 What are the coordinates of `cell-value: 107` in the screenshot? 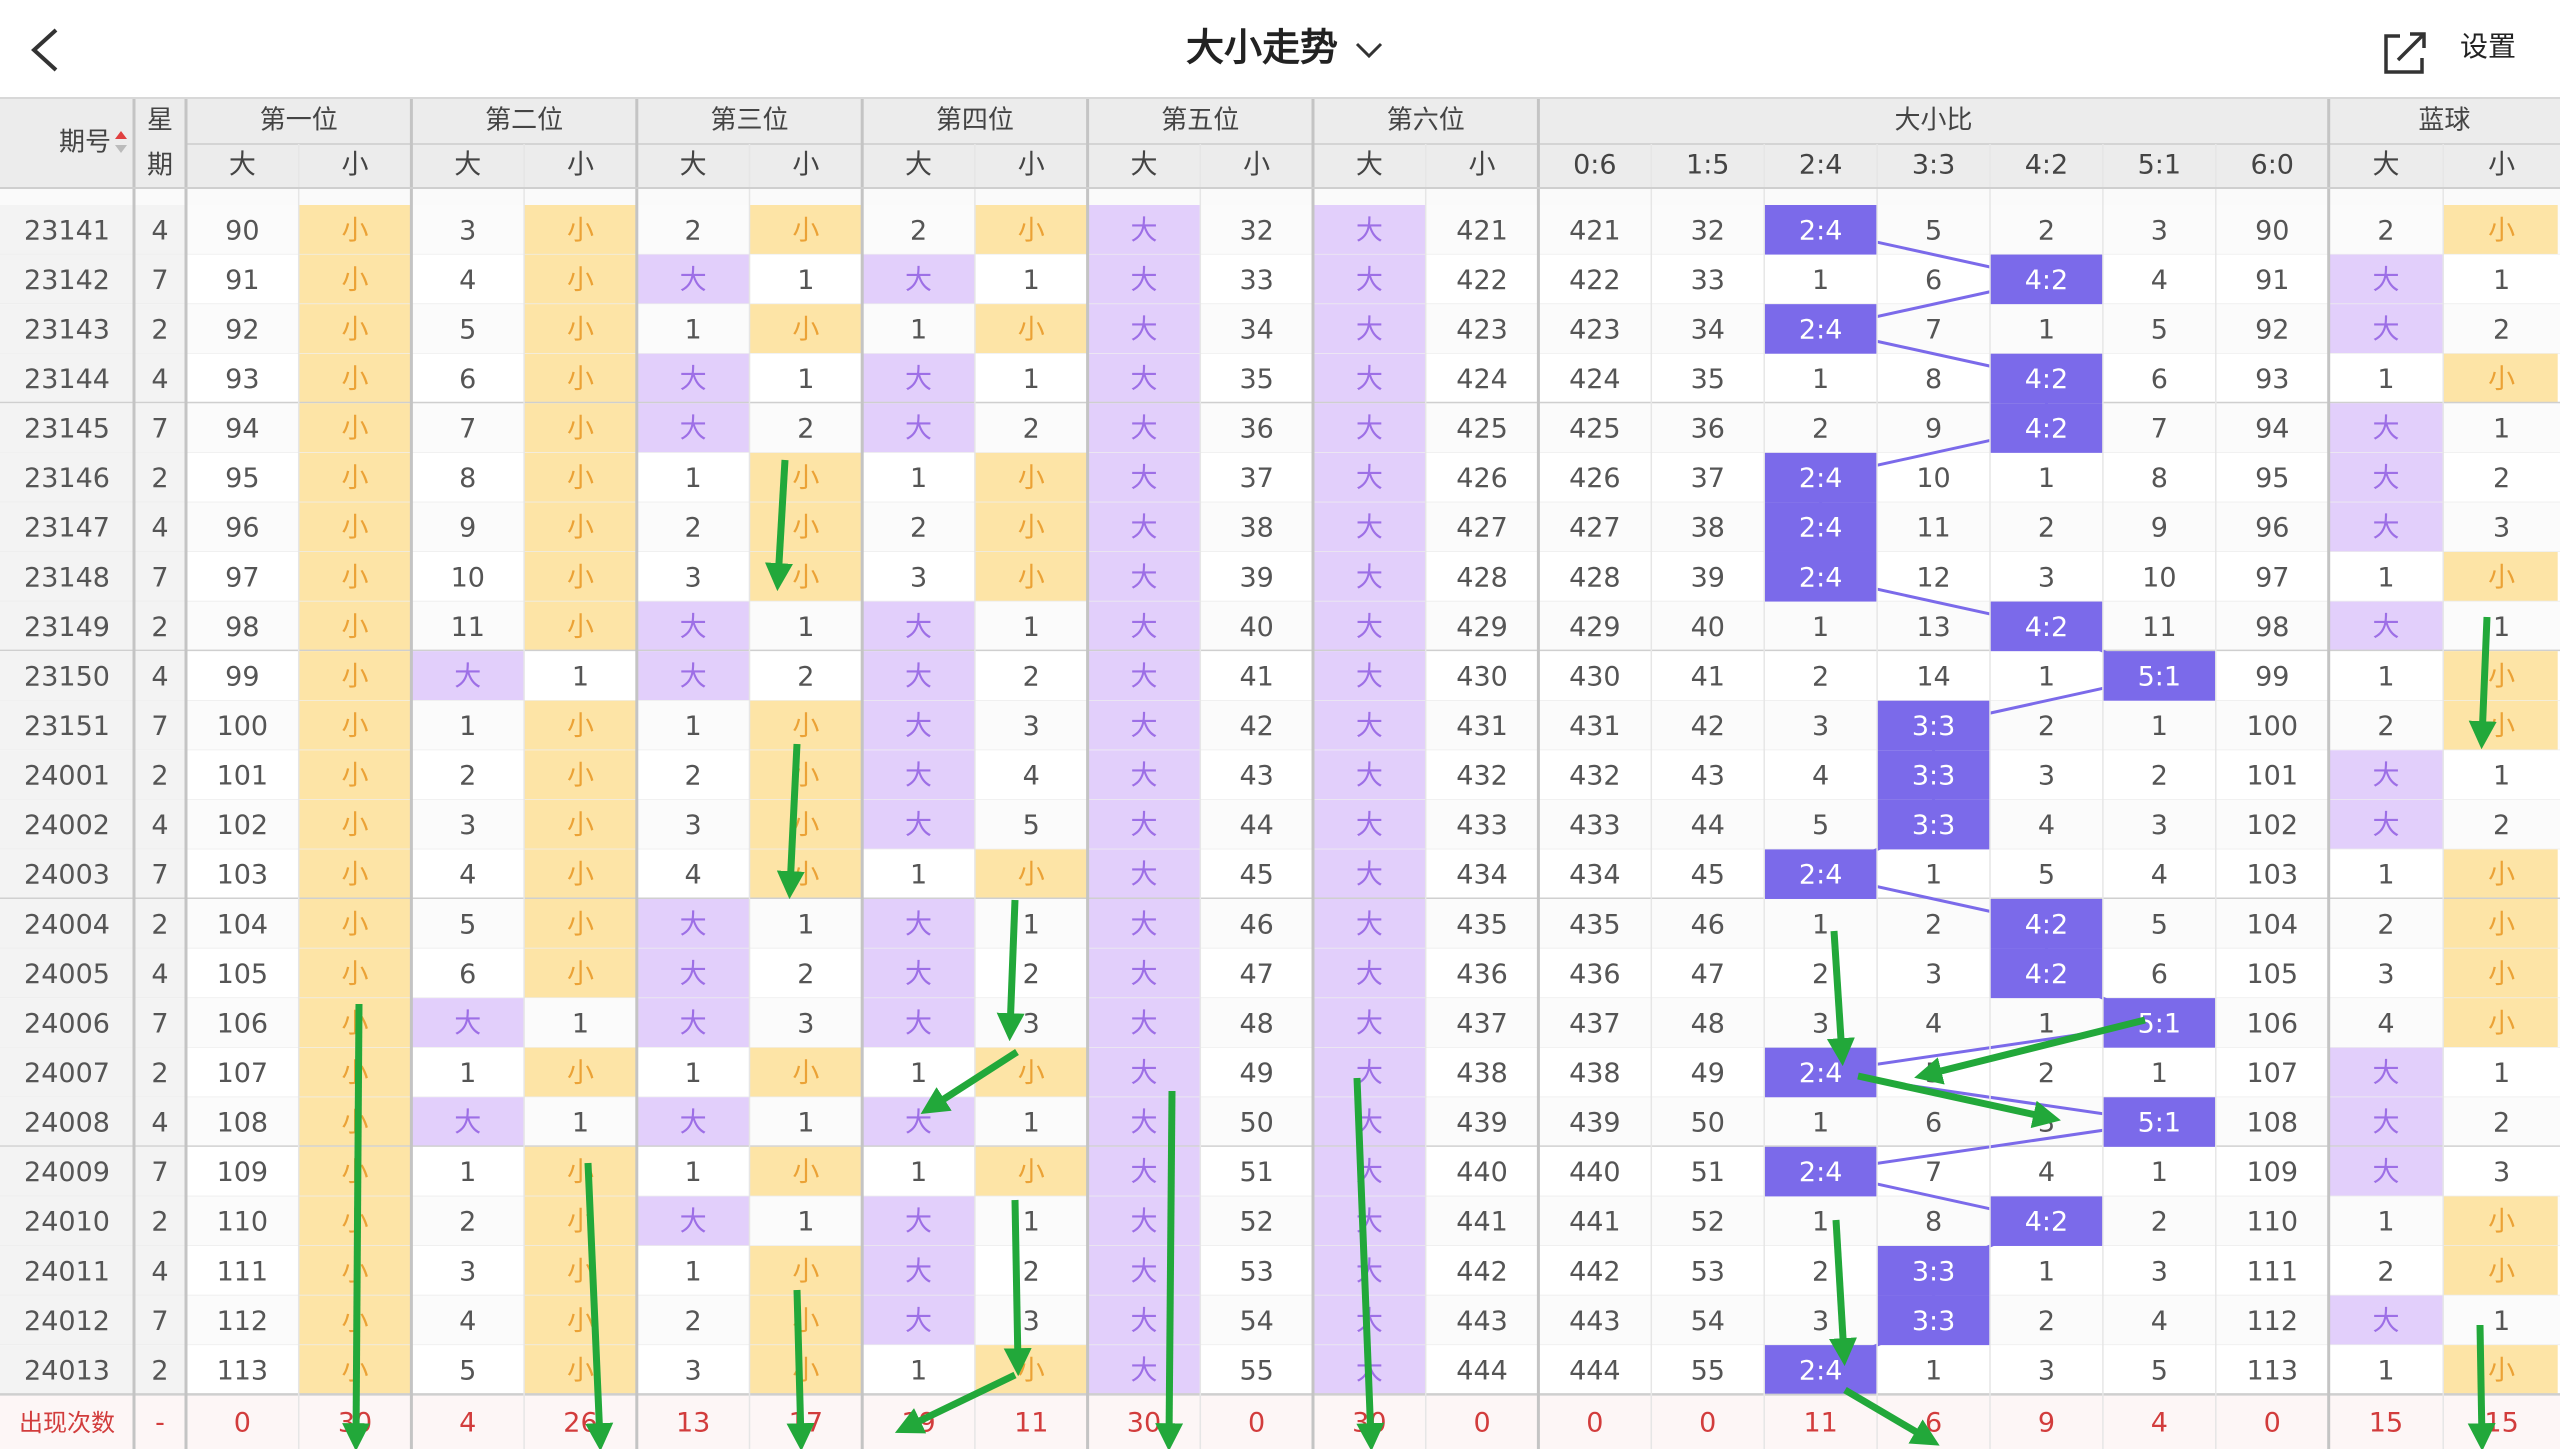 It's located at (2272, 1073).